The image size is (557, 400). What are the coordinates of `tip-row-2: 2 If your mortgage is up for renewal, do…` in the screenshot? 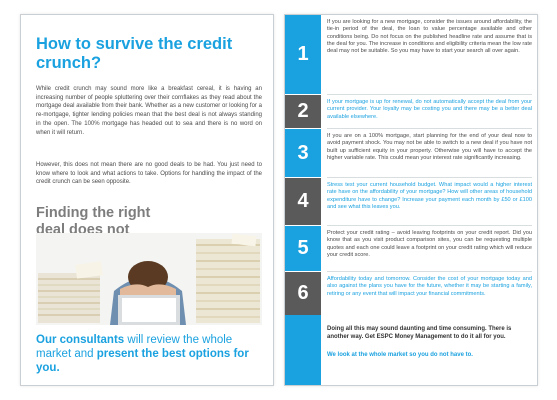 It's located at (411, 111).